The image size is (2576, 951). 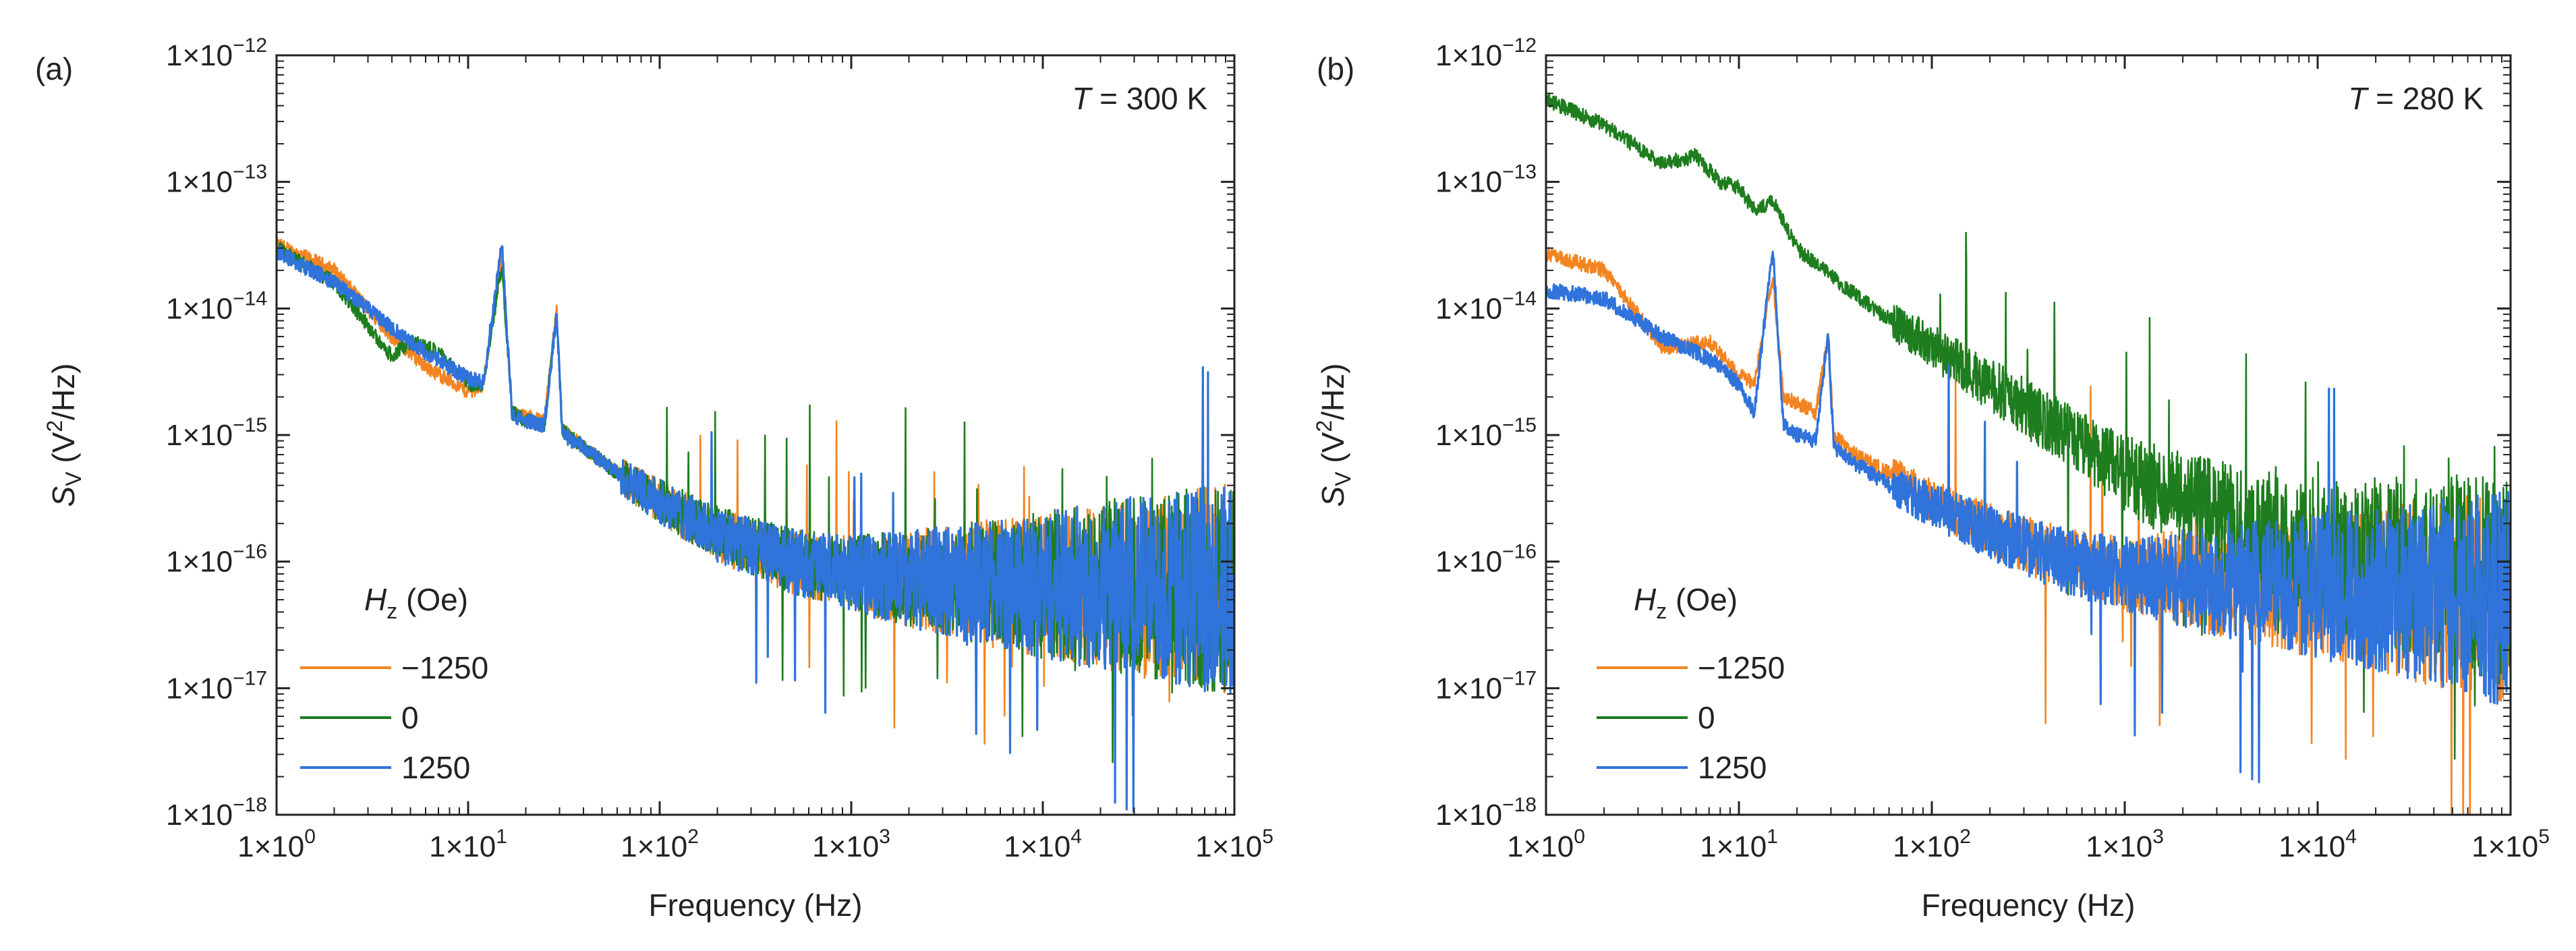 I want to click on legend-b: Hz (Oe) −1250 0 1250, so click(x=1691, y=684).